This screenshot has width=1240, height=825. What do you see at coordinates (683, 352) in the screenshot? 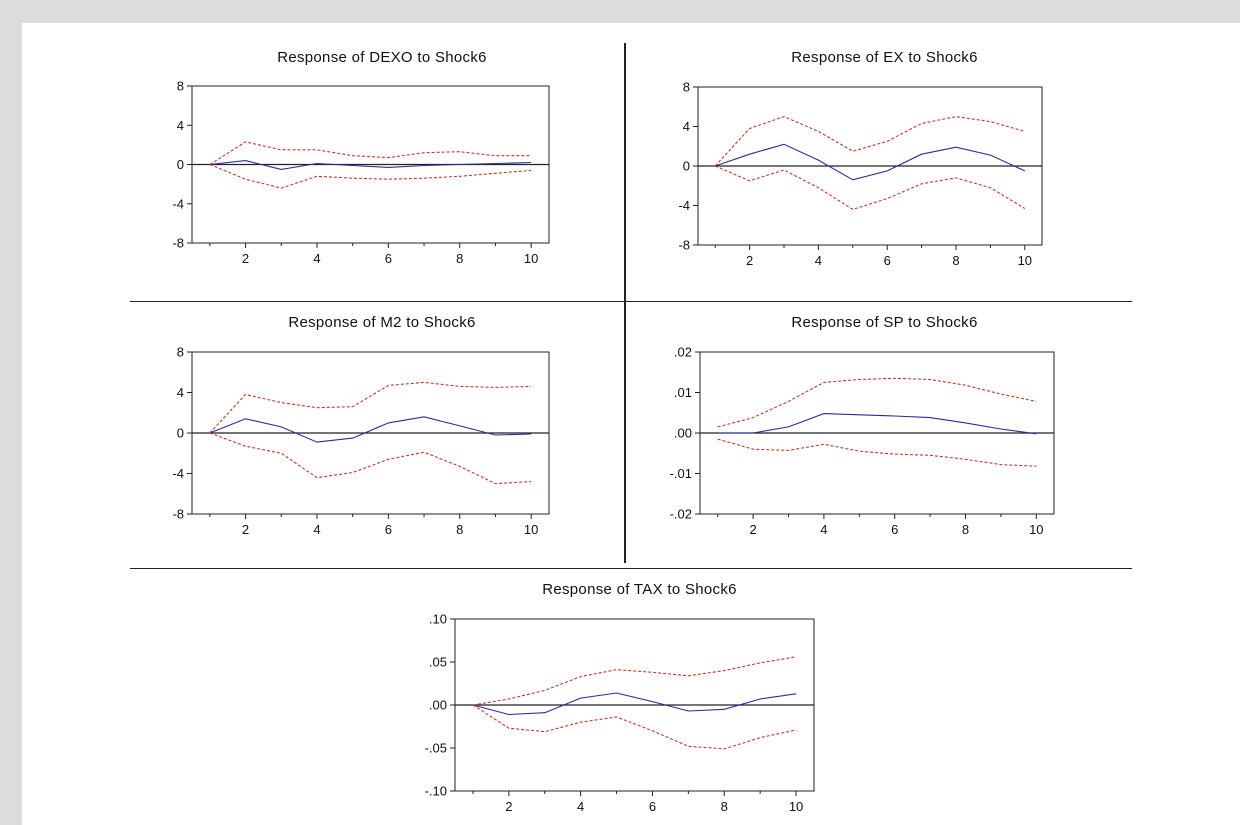
I see `y-tick-label: .02` at bounding box center [683, 352].